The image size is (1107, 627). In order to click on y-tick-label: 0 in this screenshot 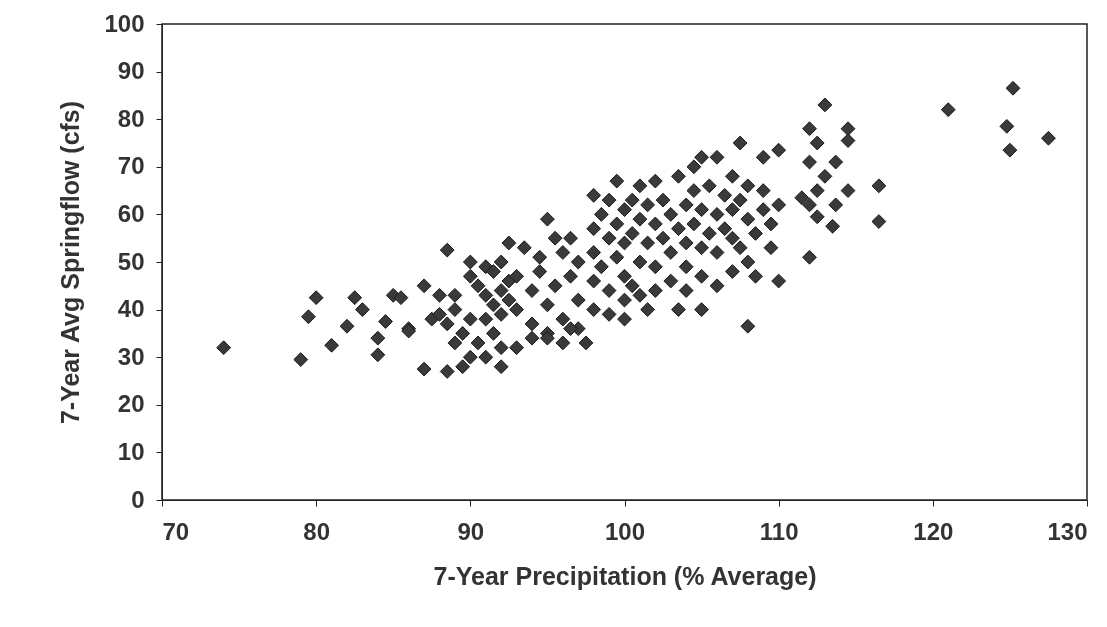, I will do `click(138, 499)`.